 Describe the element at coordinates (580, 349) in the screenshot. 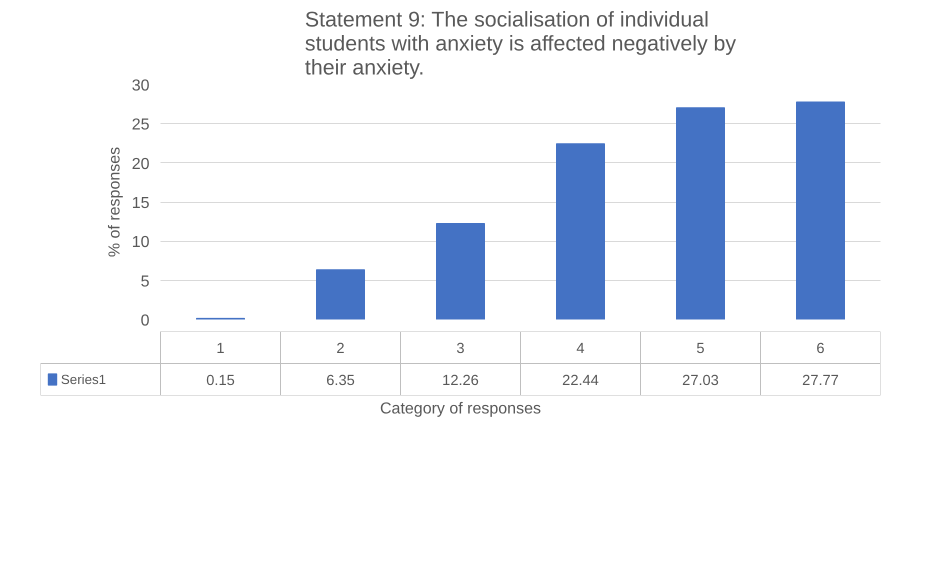

I see `x-tick-label: 4` at that location.